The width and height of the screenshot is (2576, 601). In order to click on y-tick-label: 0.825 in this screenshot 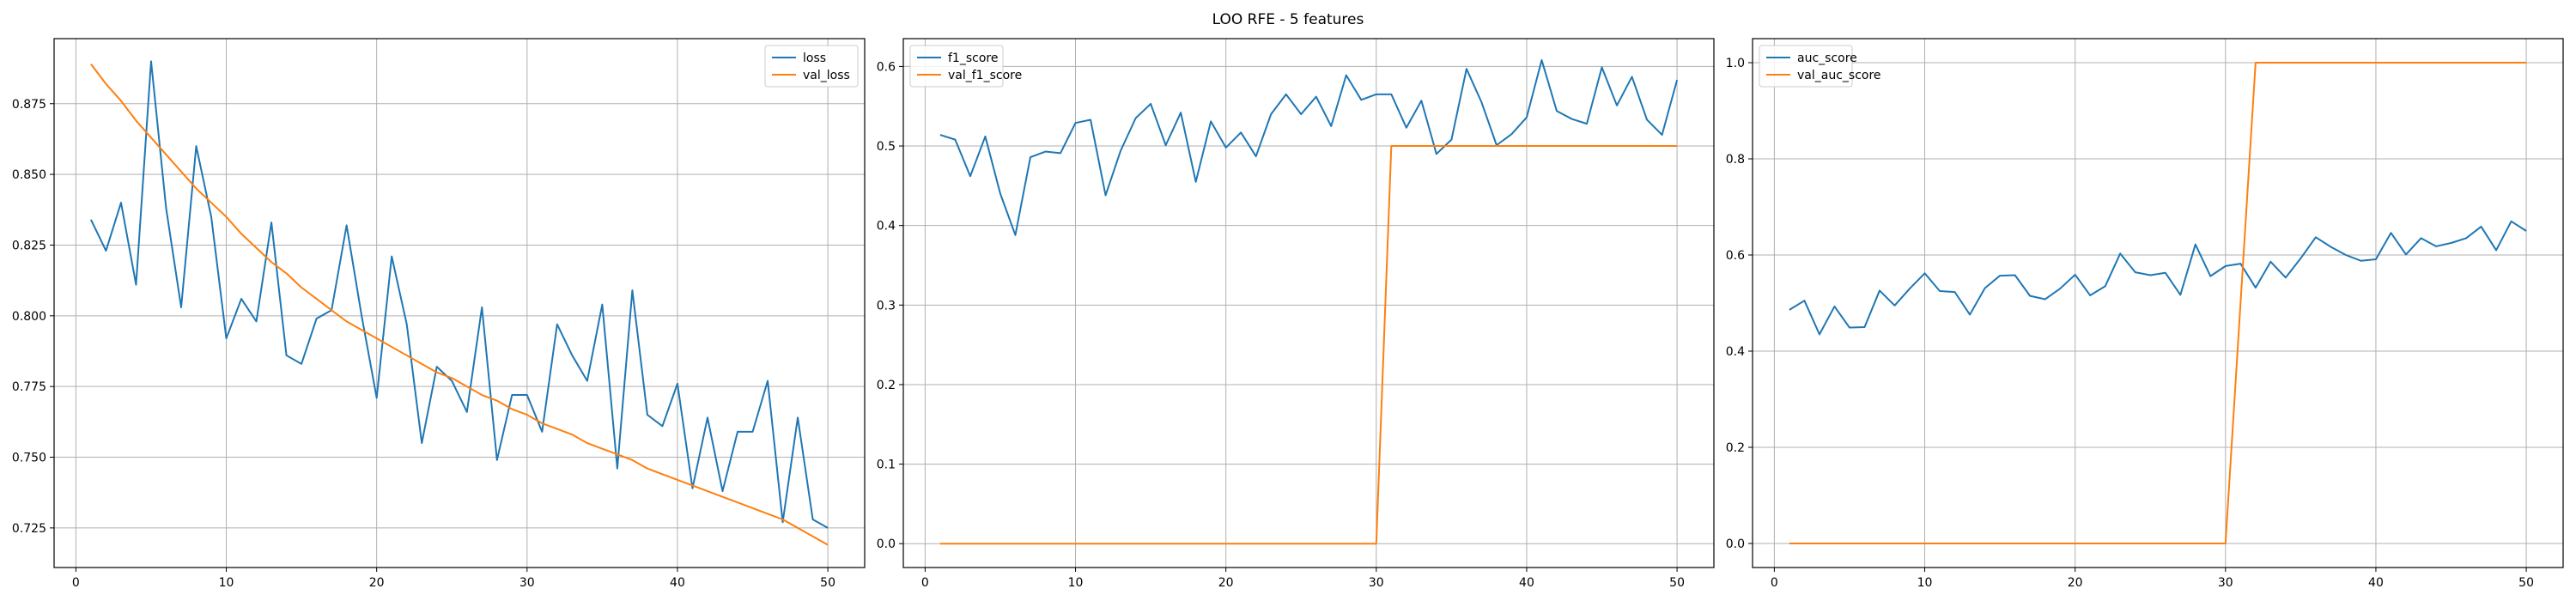, I will do `click(29, 245)`.